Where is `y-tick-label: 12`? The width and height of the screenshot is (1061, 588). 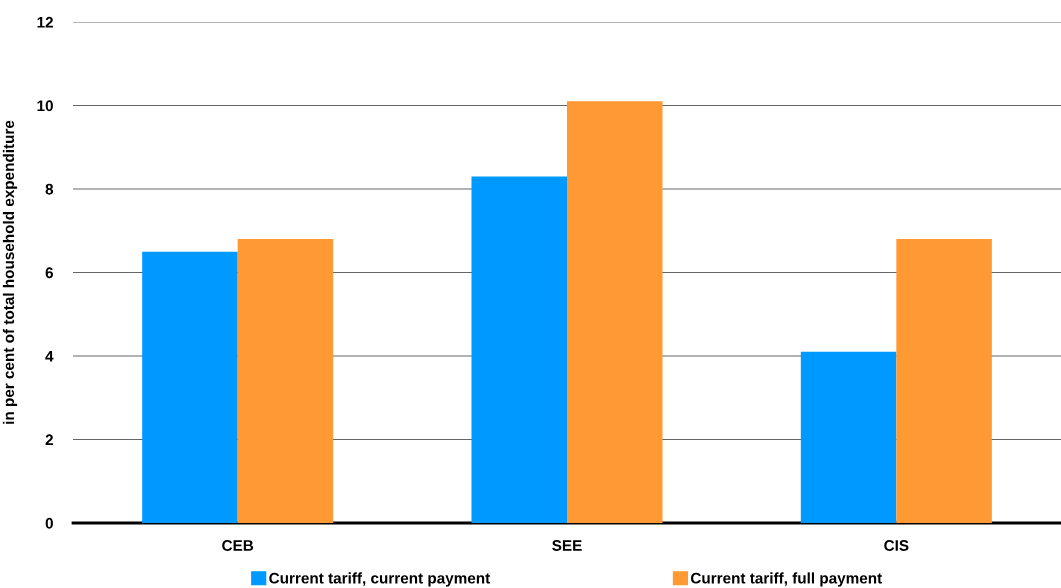
y-tick-label: 12 is located at coordinates (45, 22).